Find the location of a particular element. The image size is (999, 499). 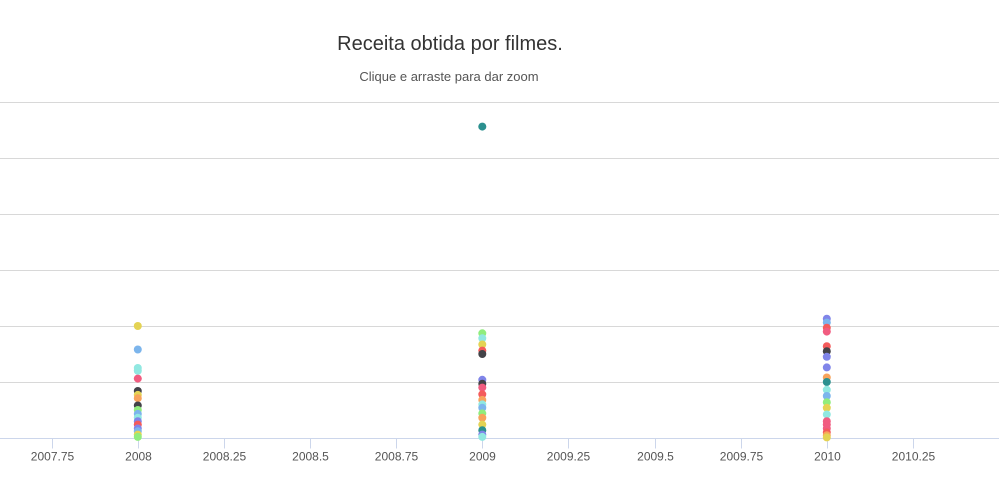

x-tick-label: 2009 is located at coordinates (482, 457).